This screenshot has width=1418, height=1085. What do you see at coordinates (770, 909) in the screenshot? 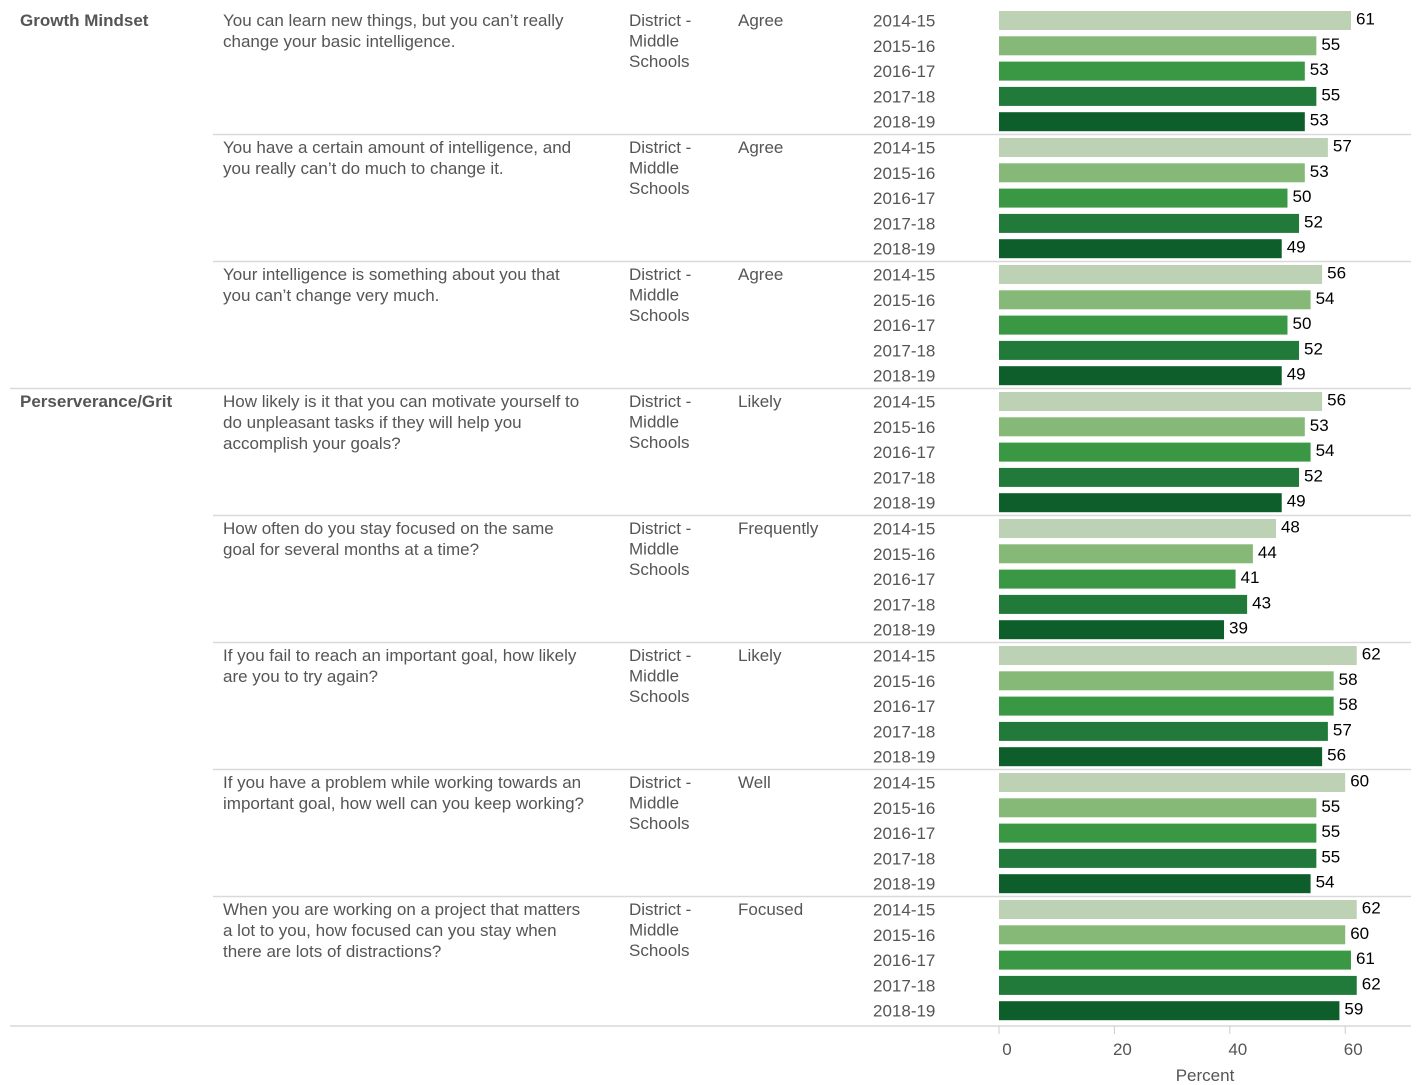
I see `response-label: Focused` at bounding box center [770, 909].